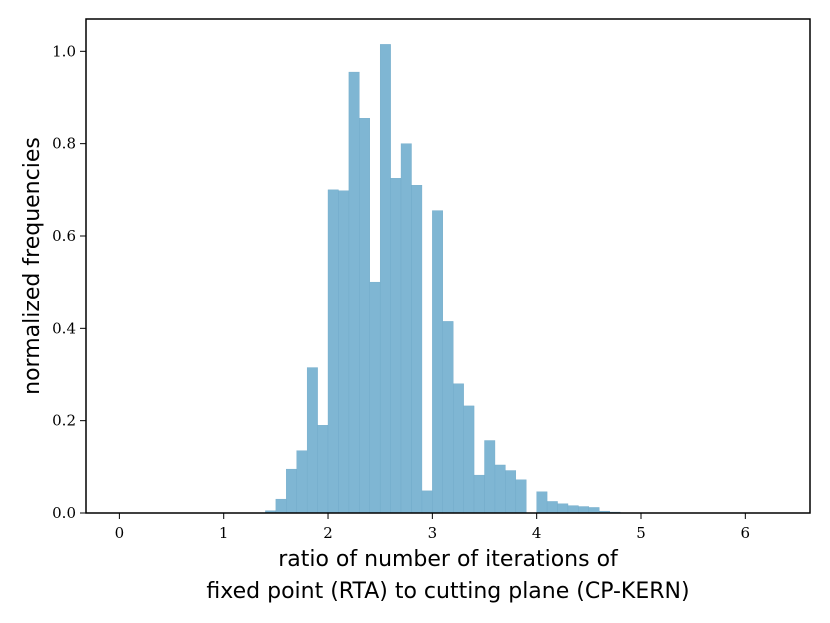  I want to click on y-tick-label: 1.0, so click(64, 51).